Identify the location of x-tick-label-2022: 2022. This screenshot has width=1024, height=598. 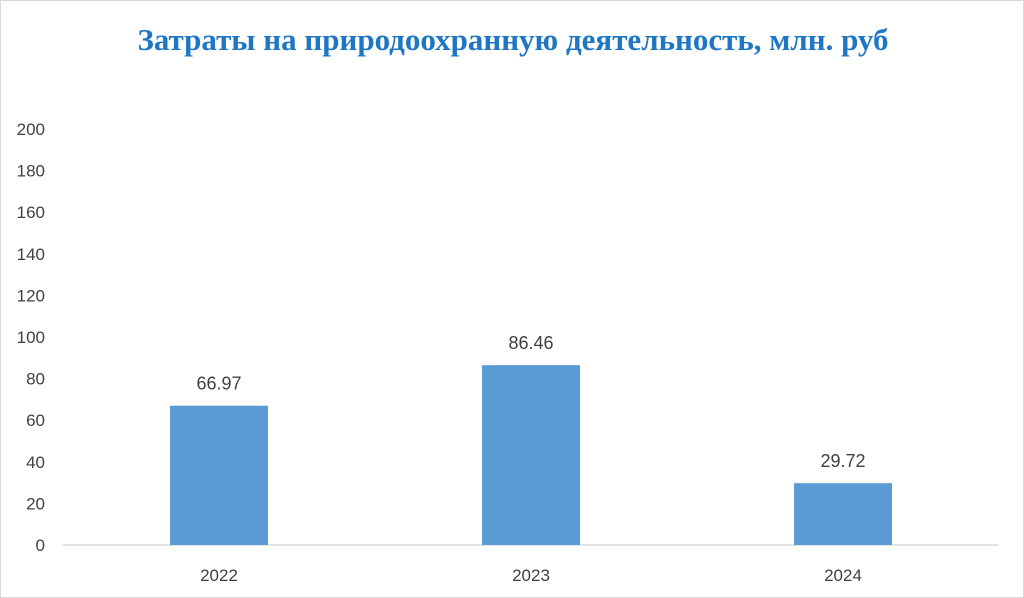
(219, 575).